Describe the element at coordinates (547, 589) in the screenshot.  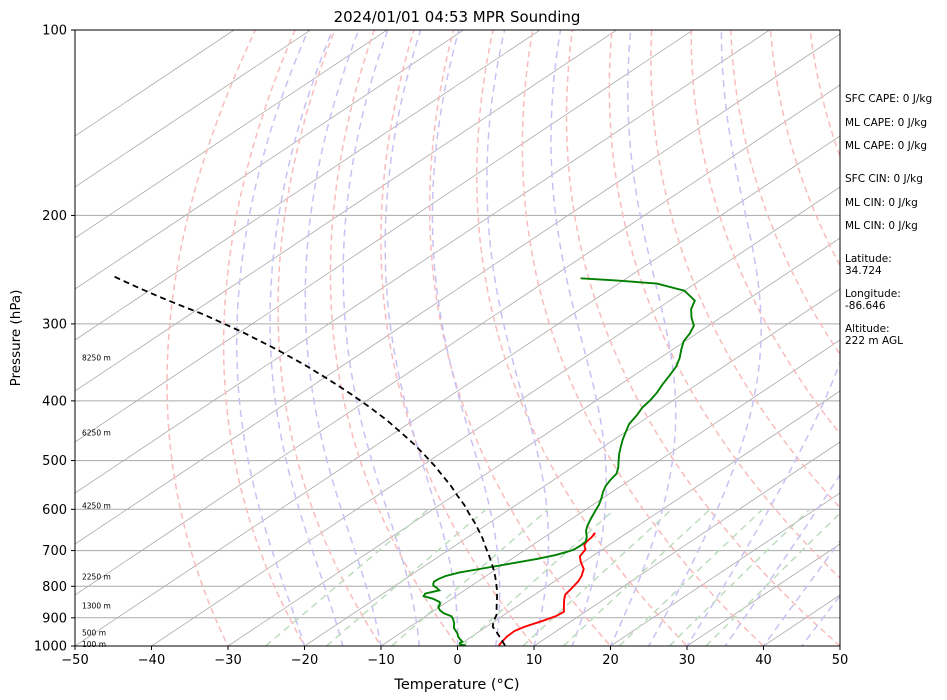
I see `temperature-profile-line` at that location.